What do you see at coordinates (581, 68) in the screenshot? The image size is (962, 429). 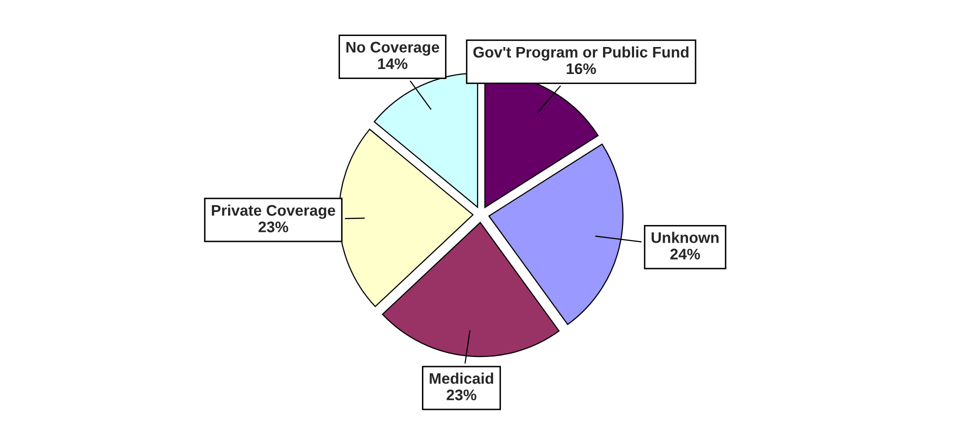 I see `data-label: 16%` at bounding box center [581, 68].